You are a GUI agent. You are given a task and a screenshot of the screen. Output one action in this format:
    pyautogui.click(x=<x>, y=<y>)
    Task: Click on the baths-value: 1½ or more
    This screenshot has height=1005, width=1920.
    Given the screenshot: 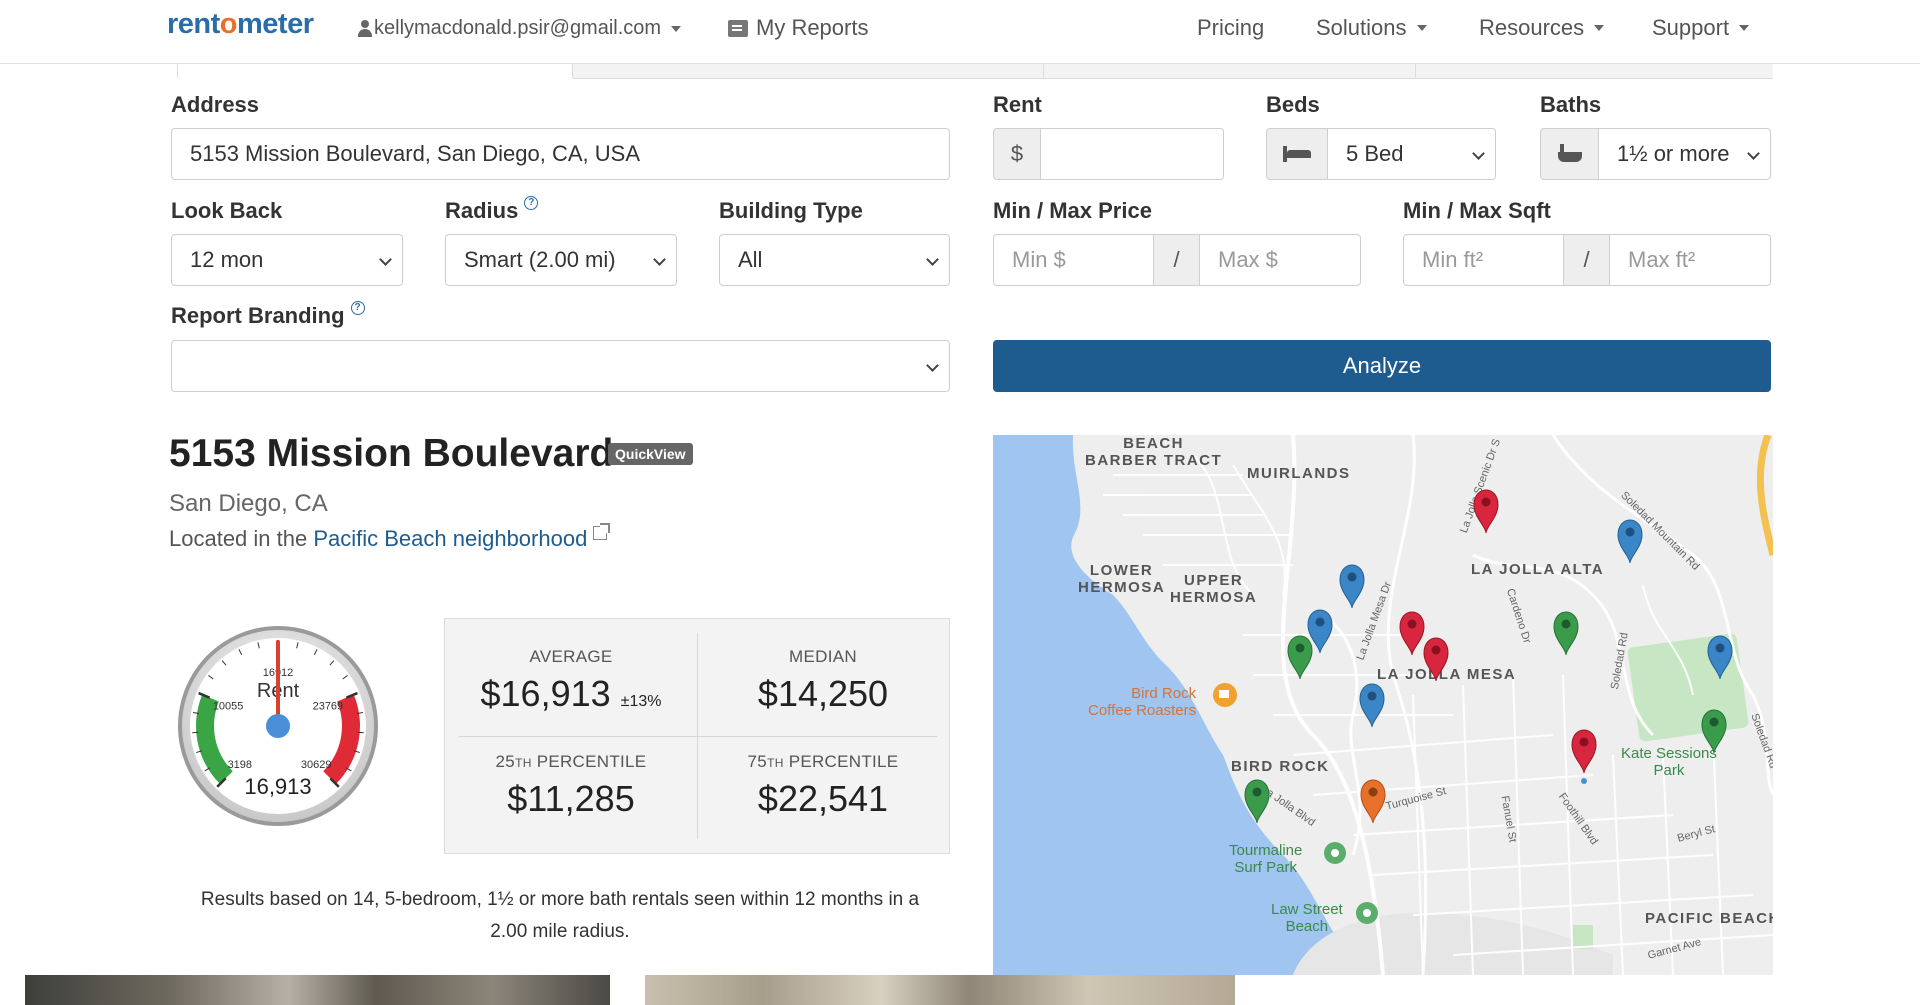 What is the action you would take?
    pyautogui.click(x=1673, y=153)
    